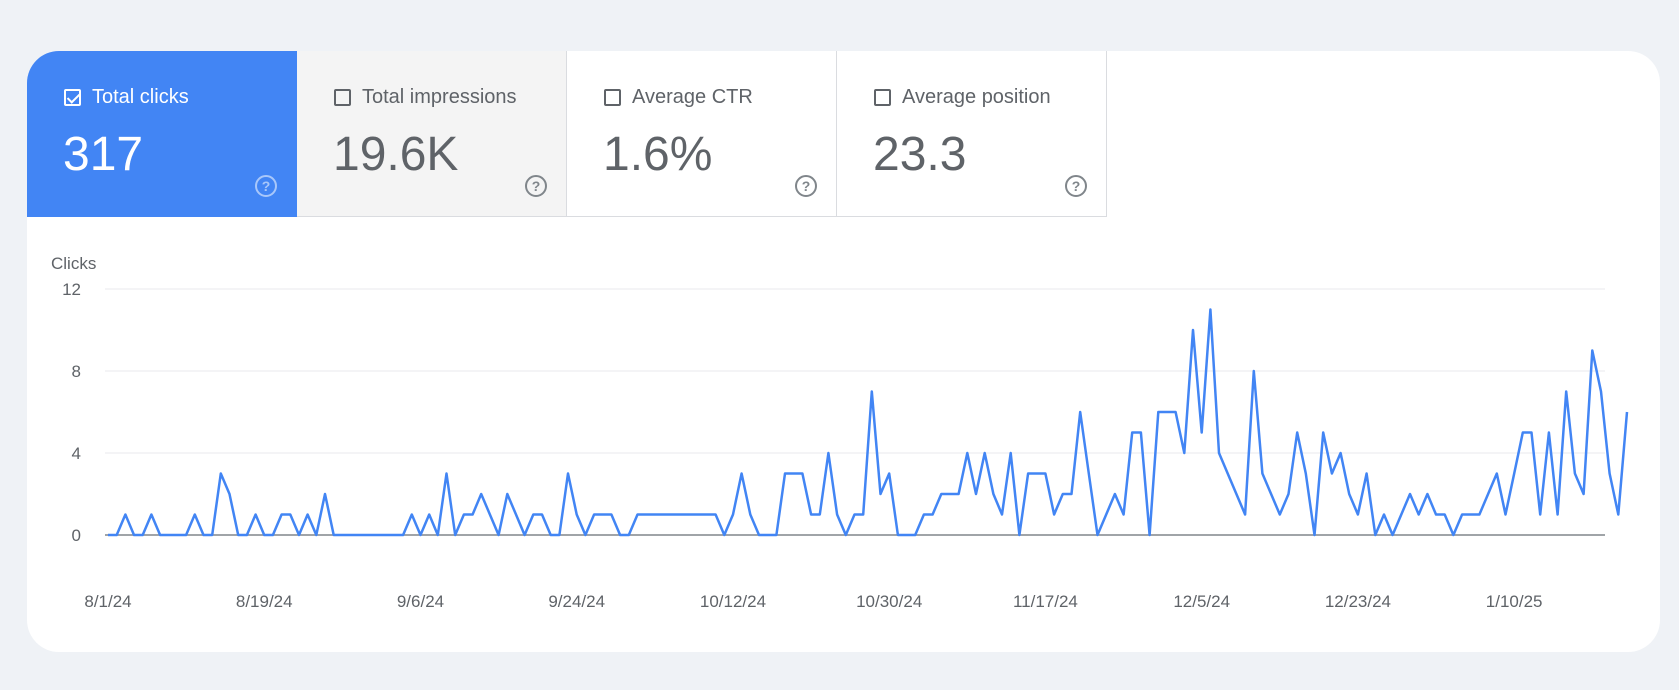 This screenshot has height=690, width=1679. I want to click on y-tick-label: 4, so click(76, 453).